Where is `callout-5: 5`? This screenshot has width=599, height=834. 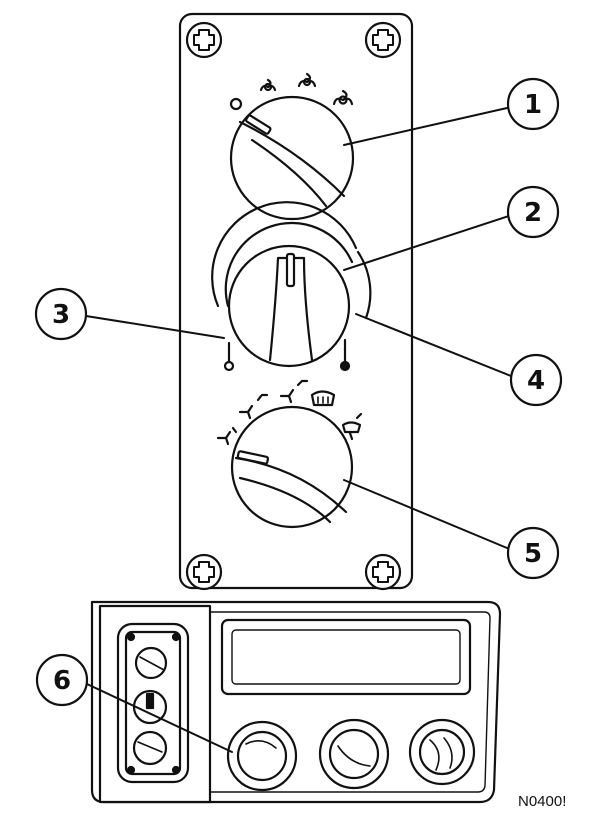 callout-5: 5 is located at coordinates (533, 553).